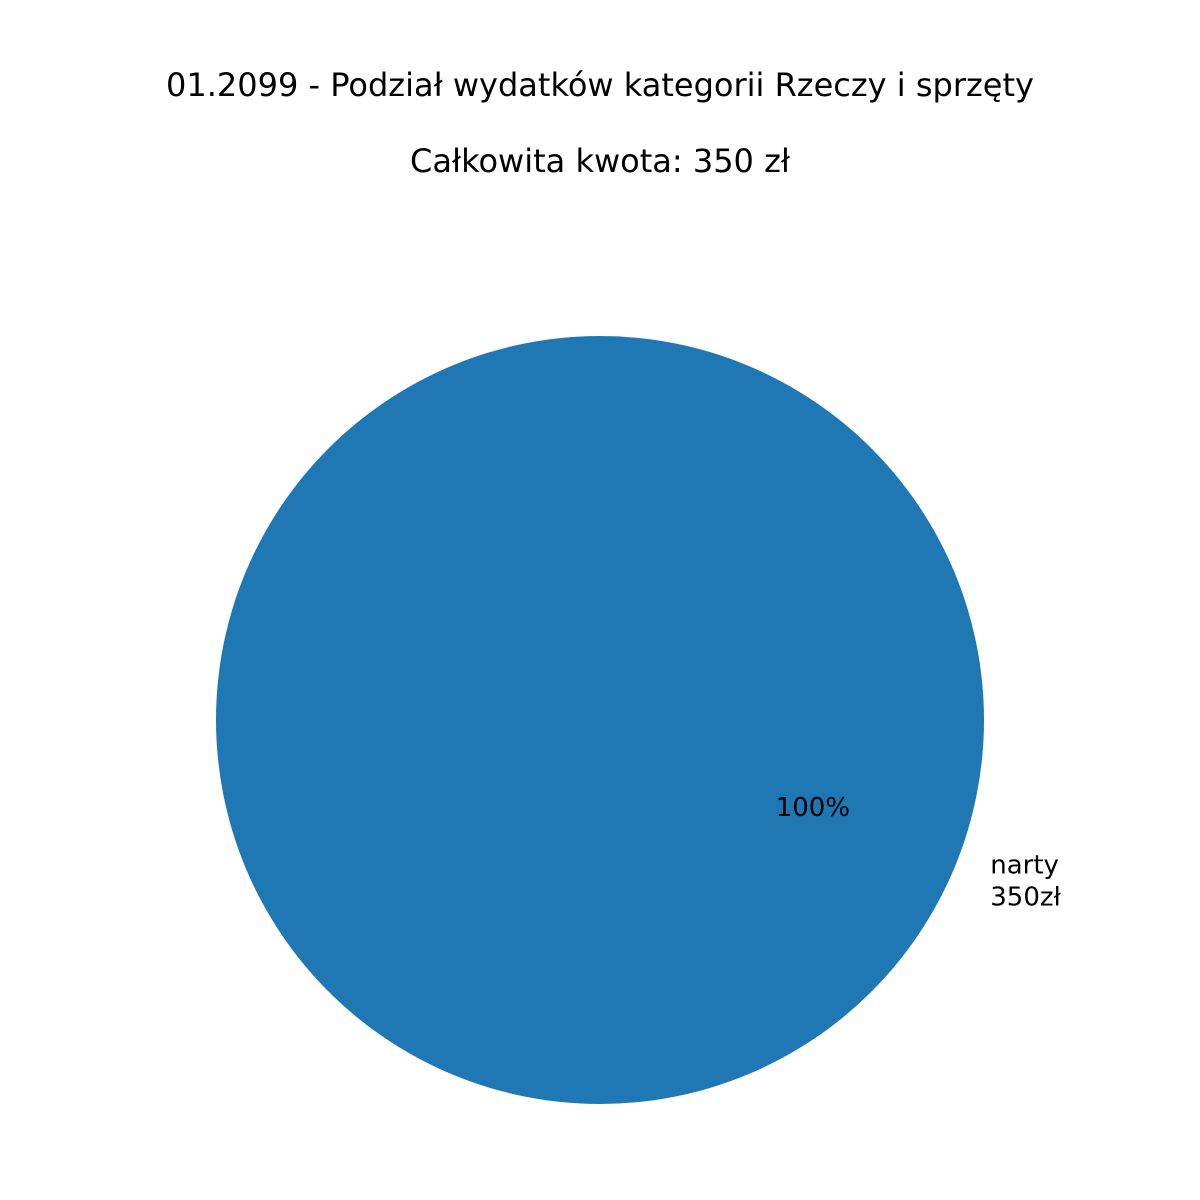  What do you see at coordinates (1025, 898) in the screenshot?
I see `pie-slice-amount: 350zł` at bounding box center [1025, 898].